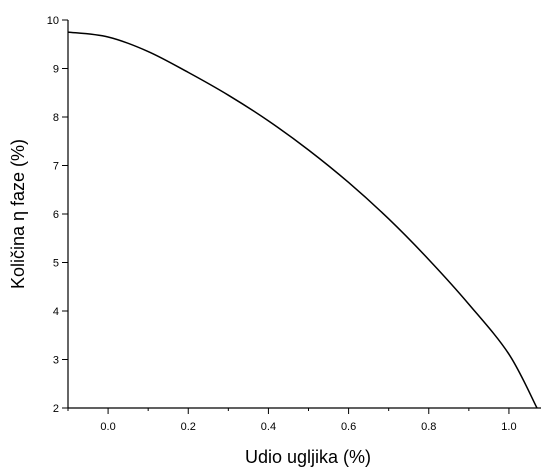 Image resolution: width=547 pixels, height=472 pixels. What do you see at coordinates (56, 312) in the screenshot?
I see `y-tick-label: 4` at bounding box center [56, 312].